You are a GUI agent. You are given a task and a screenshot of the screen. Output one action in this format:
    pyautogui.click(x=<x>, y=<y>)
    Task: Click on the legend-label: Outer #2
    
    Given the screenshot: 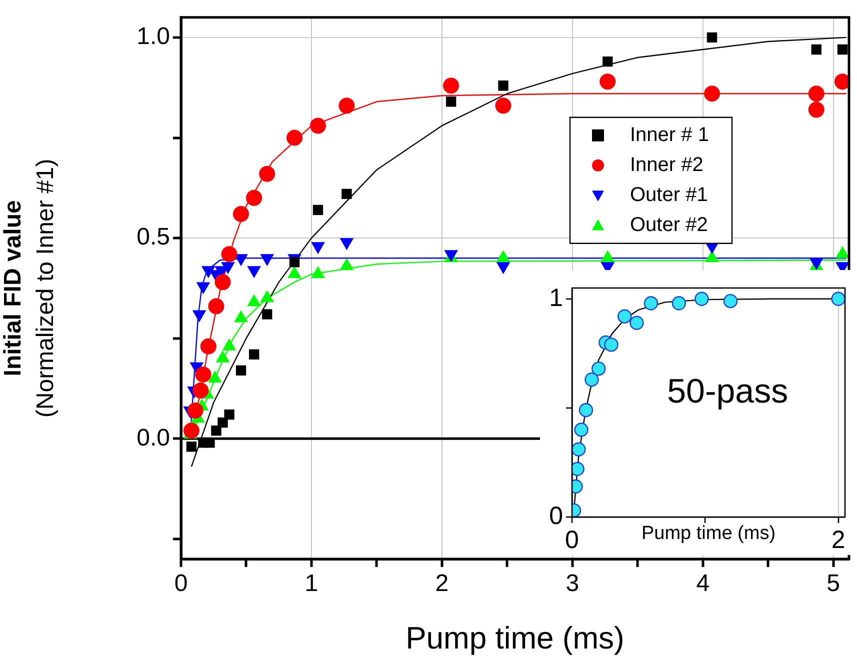 What is the action you would take?
    pyautogui.click(x=669, y=225)
    